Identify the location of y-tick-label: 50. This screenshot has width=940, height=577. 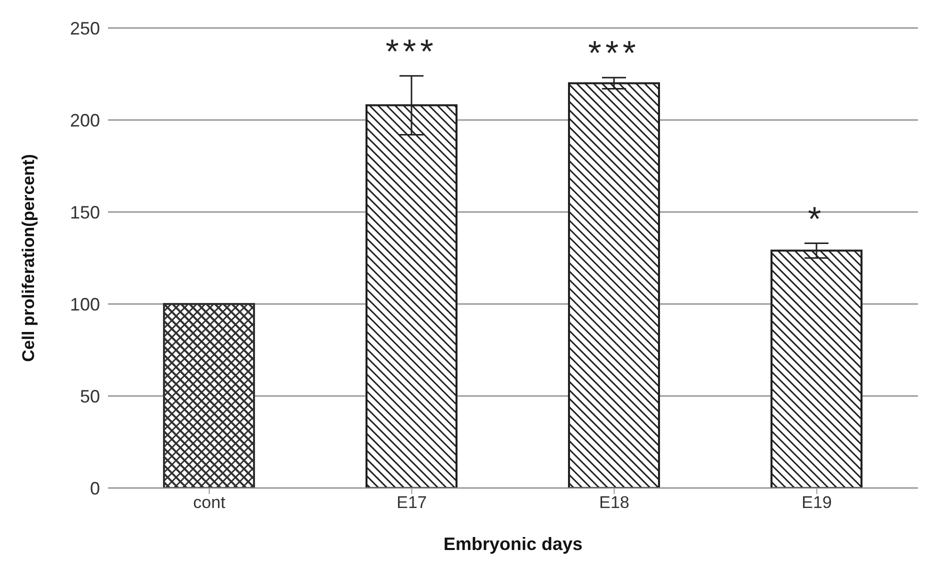
(90, 396).